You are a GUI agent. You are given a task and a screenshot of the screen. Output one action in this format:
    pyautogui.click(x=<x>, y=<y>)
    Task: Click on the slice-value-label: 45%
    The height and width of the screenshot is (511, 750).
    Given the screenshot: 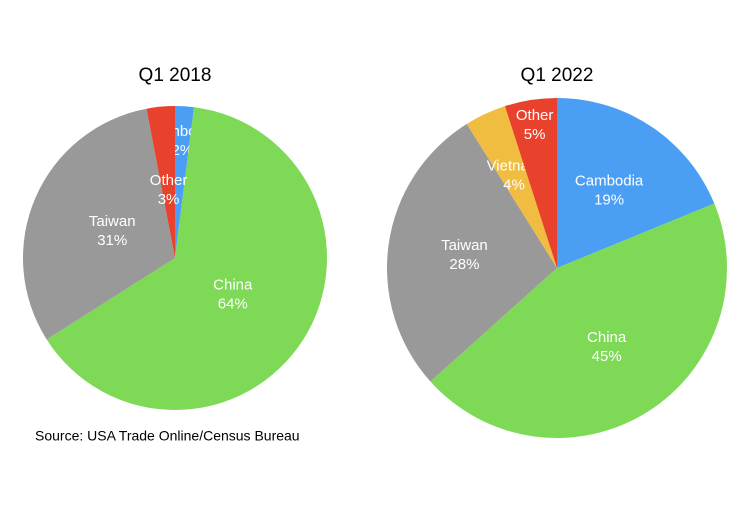 What is the action you would take?
    pyautogui.click(x=607, y=356)
    